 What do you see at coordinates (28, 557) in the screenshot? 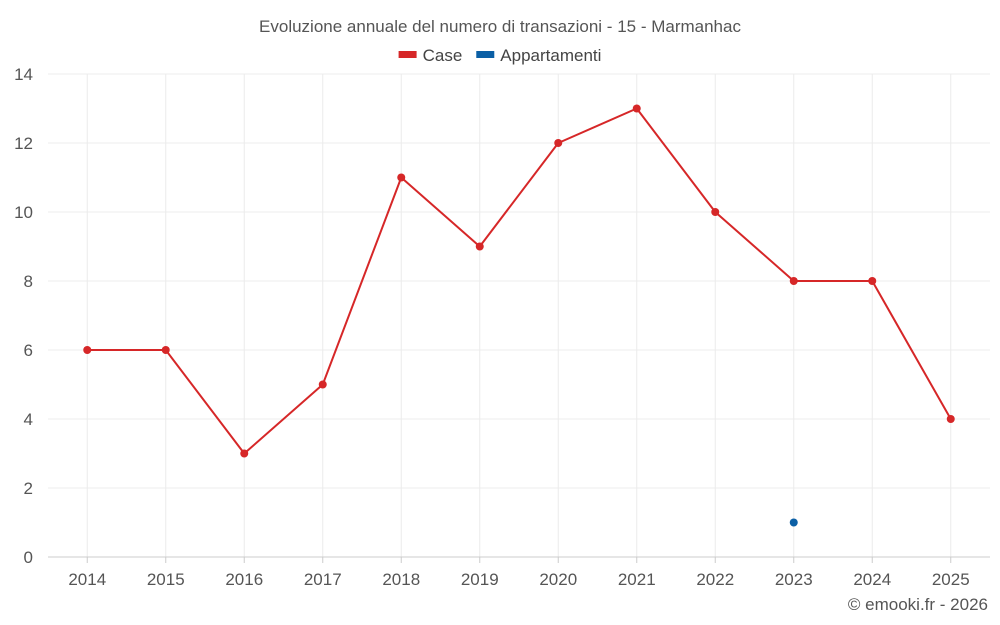
I see `y-tick-label: 0` at bounding box center [28, 557].